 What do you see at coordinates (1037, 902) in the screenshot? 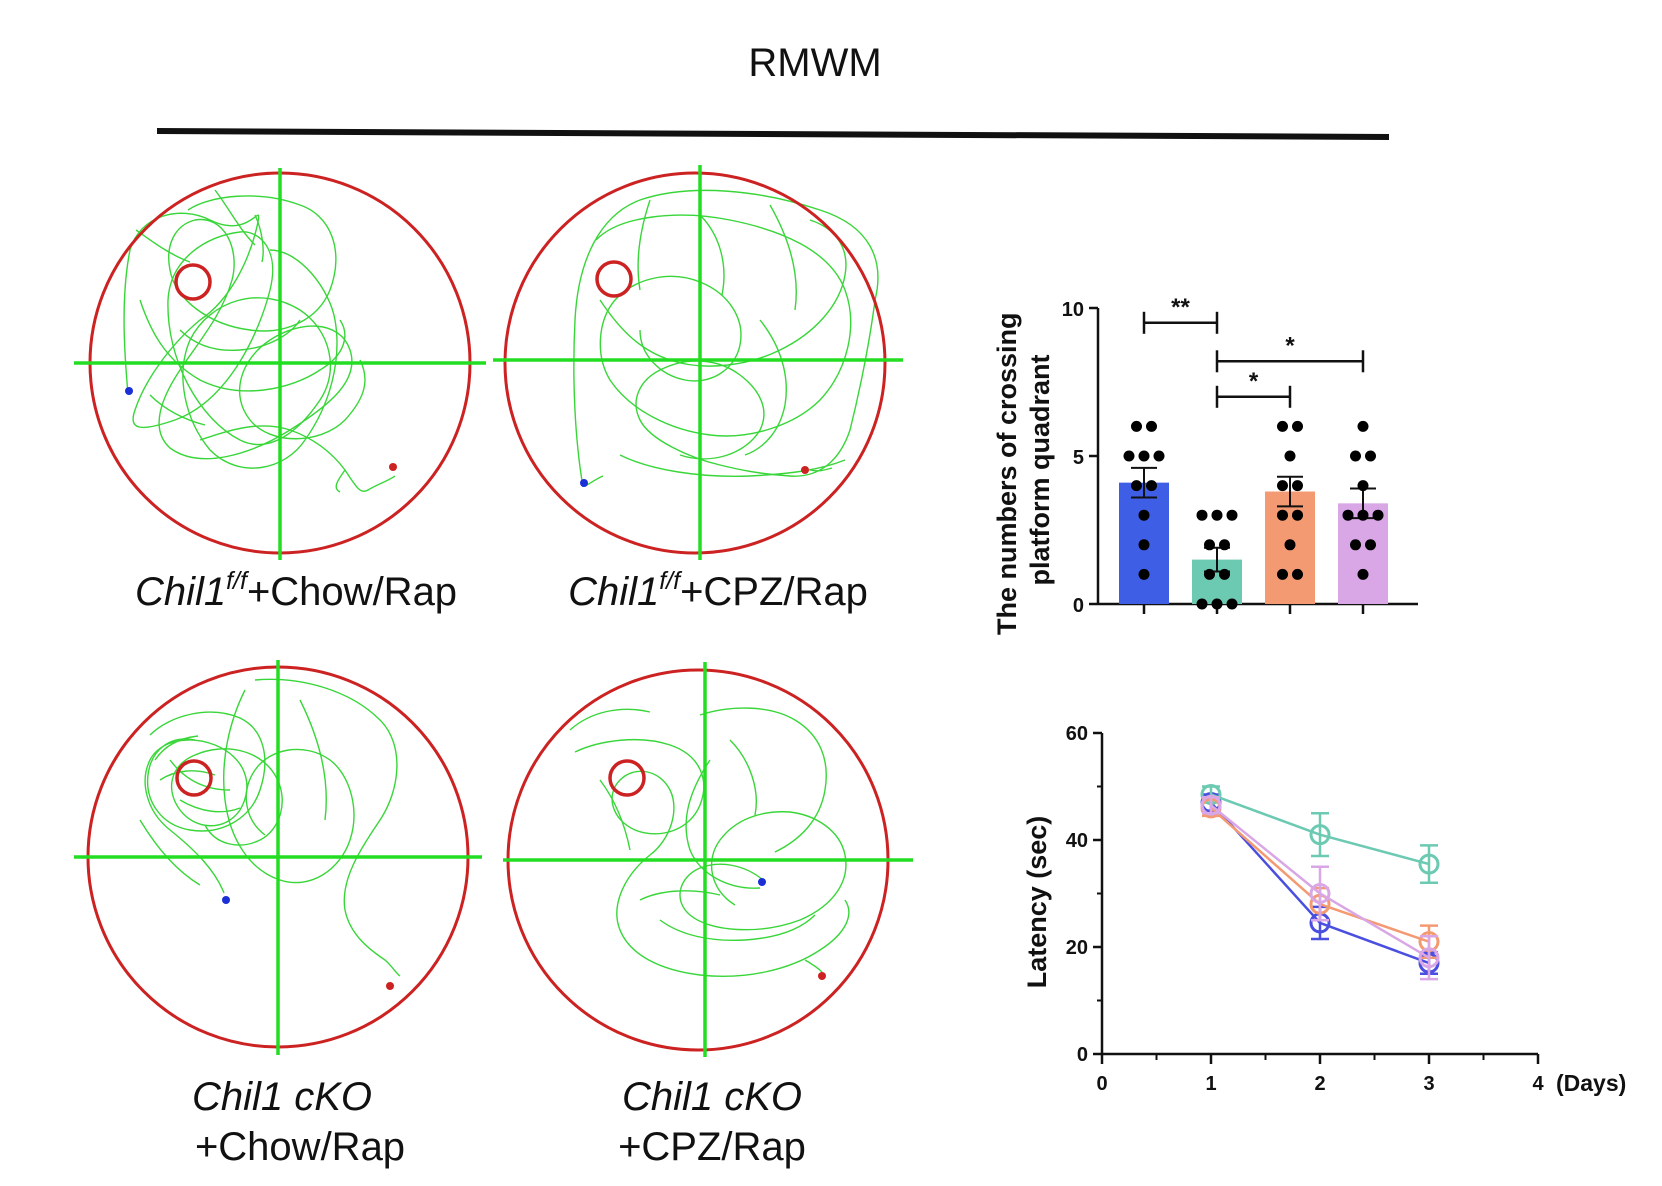
I see `line-chart-y-axis-label: Latency (sec)` at bounding box center [1037, 902].